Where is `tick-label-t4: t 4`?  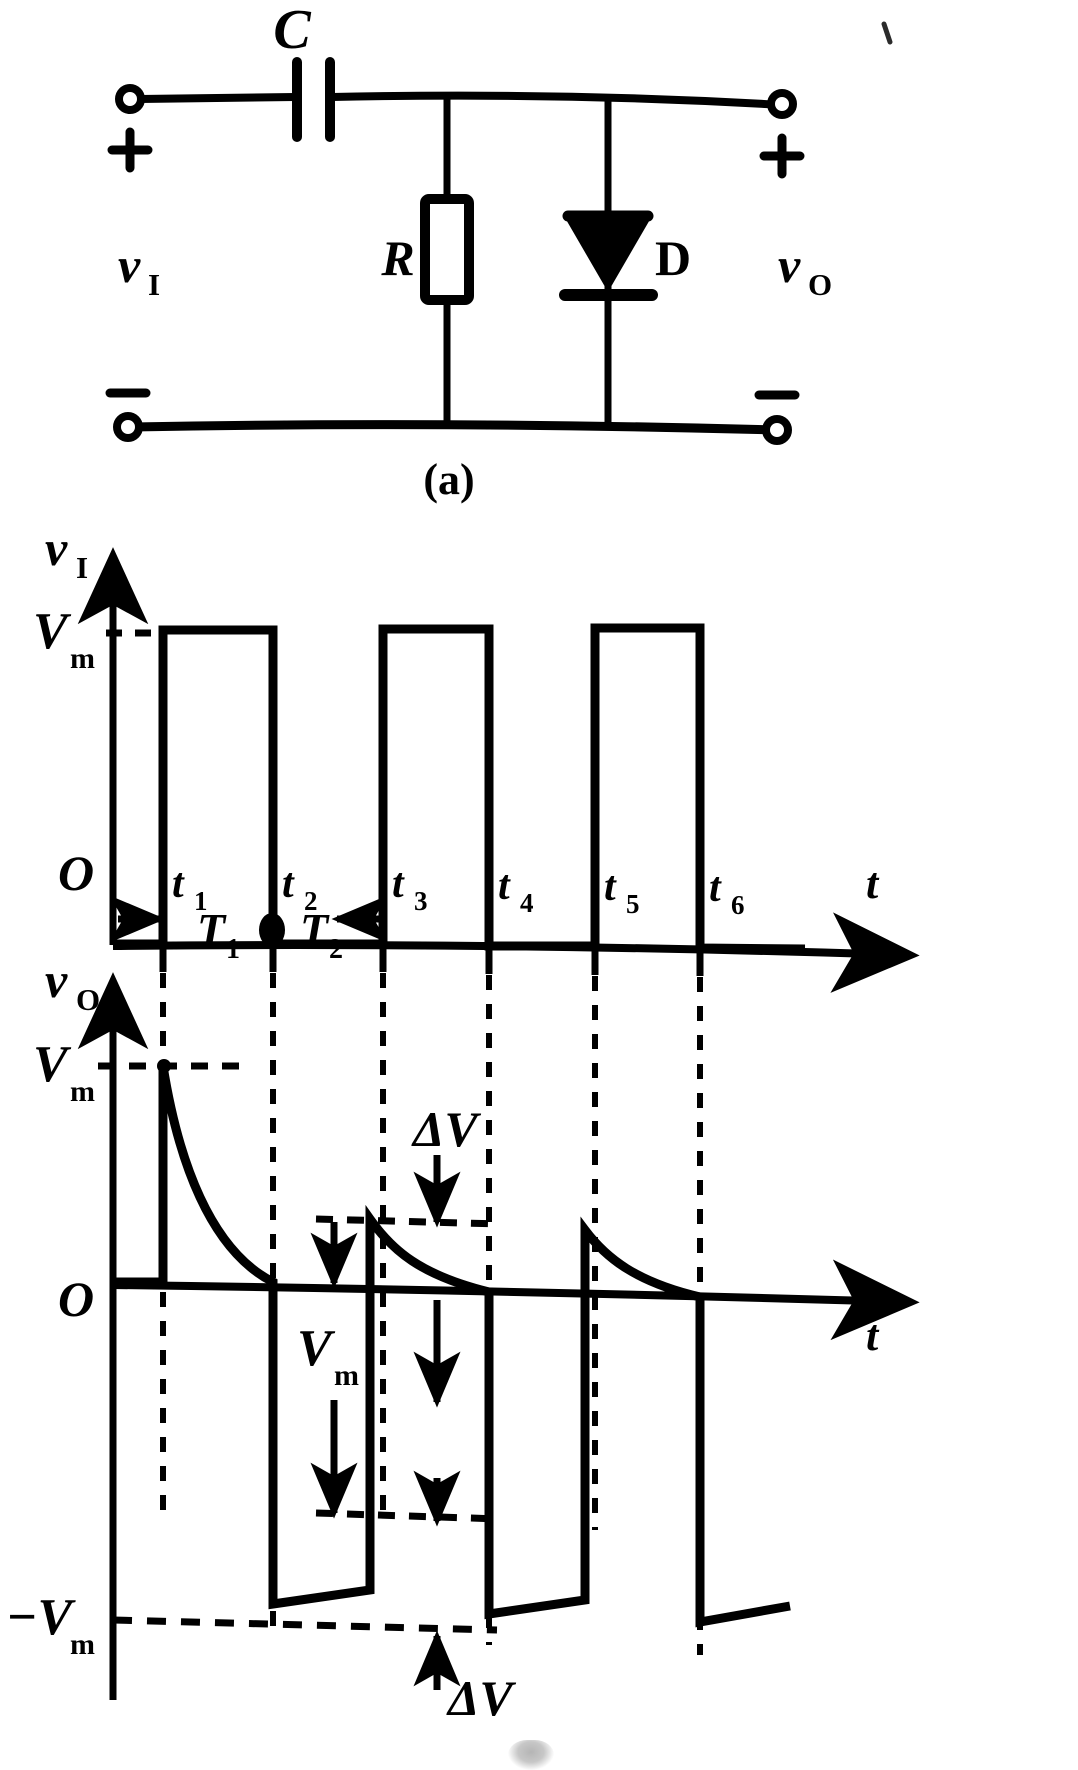
tick-label-t4: t 4 is located at coordinates (516, 890).